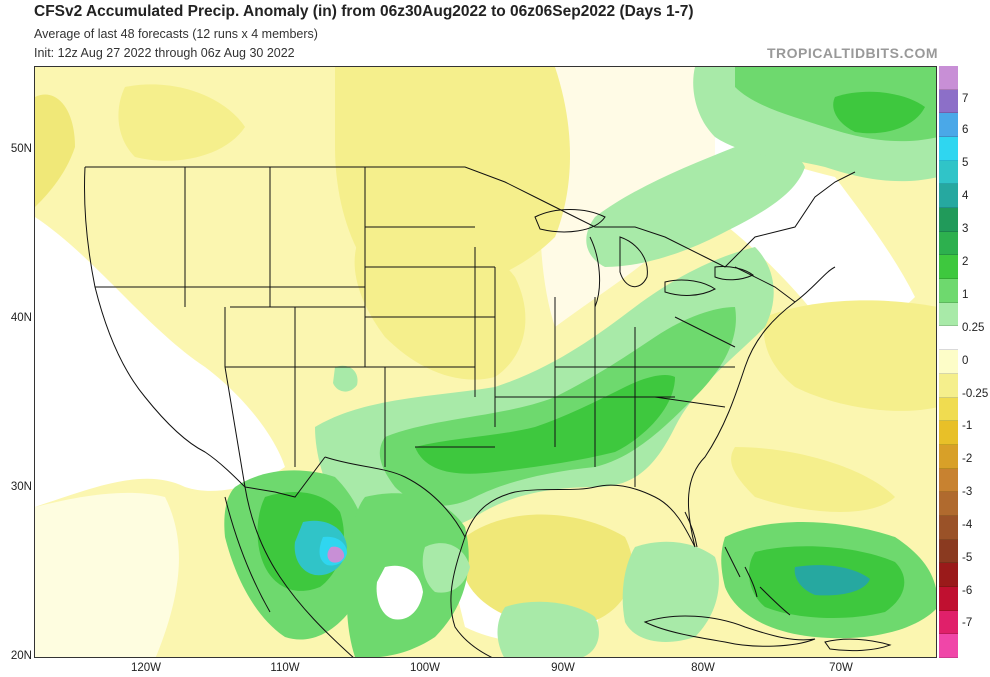 The width and height of the screenshot is (990, 677). Describe the element at coordinates (973, 328) in the screenshot. I see `colorbar-tick-label: 0.25` at that location.